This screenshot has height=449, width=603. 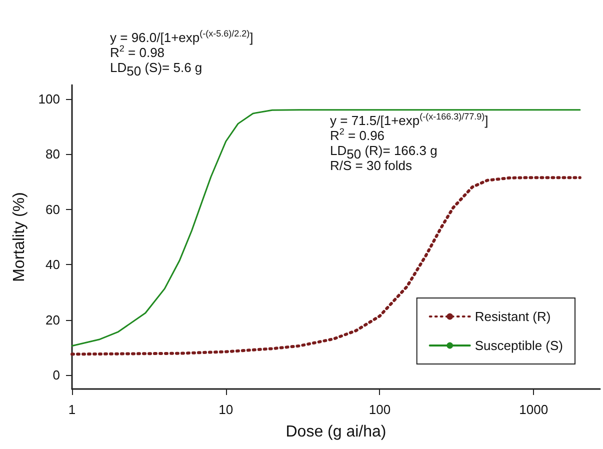 What do you see at coordinates (53, 209) in the screenshot?
I see `y-tick-label: 60` at bounding box center [53, 209].